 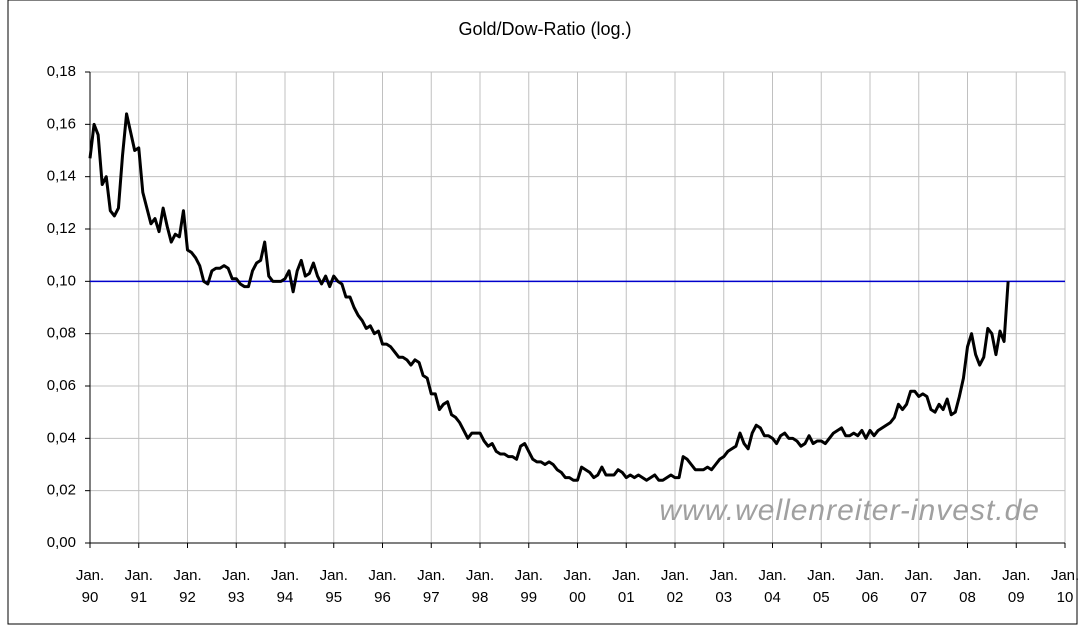 What do you see at coordinates (544, 29) in the screenshot?
I see `chart-title: Gold/Dow-Ratio (log.)` at bounding box center [544, 29].